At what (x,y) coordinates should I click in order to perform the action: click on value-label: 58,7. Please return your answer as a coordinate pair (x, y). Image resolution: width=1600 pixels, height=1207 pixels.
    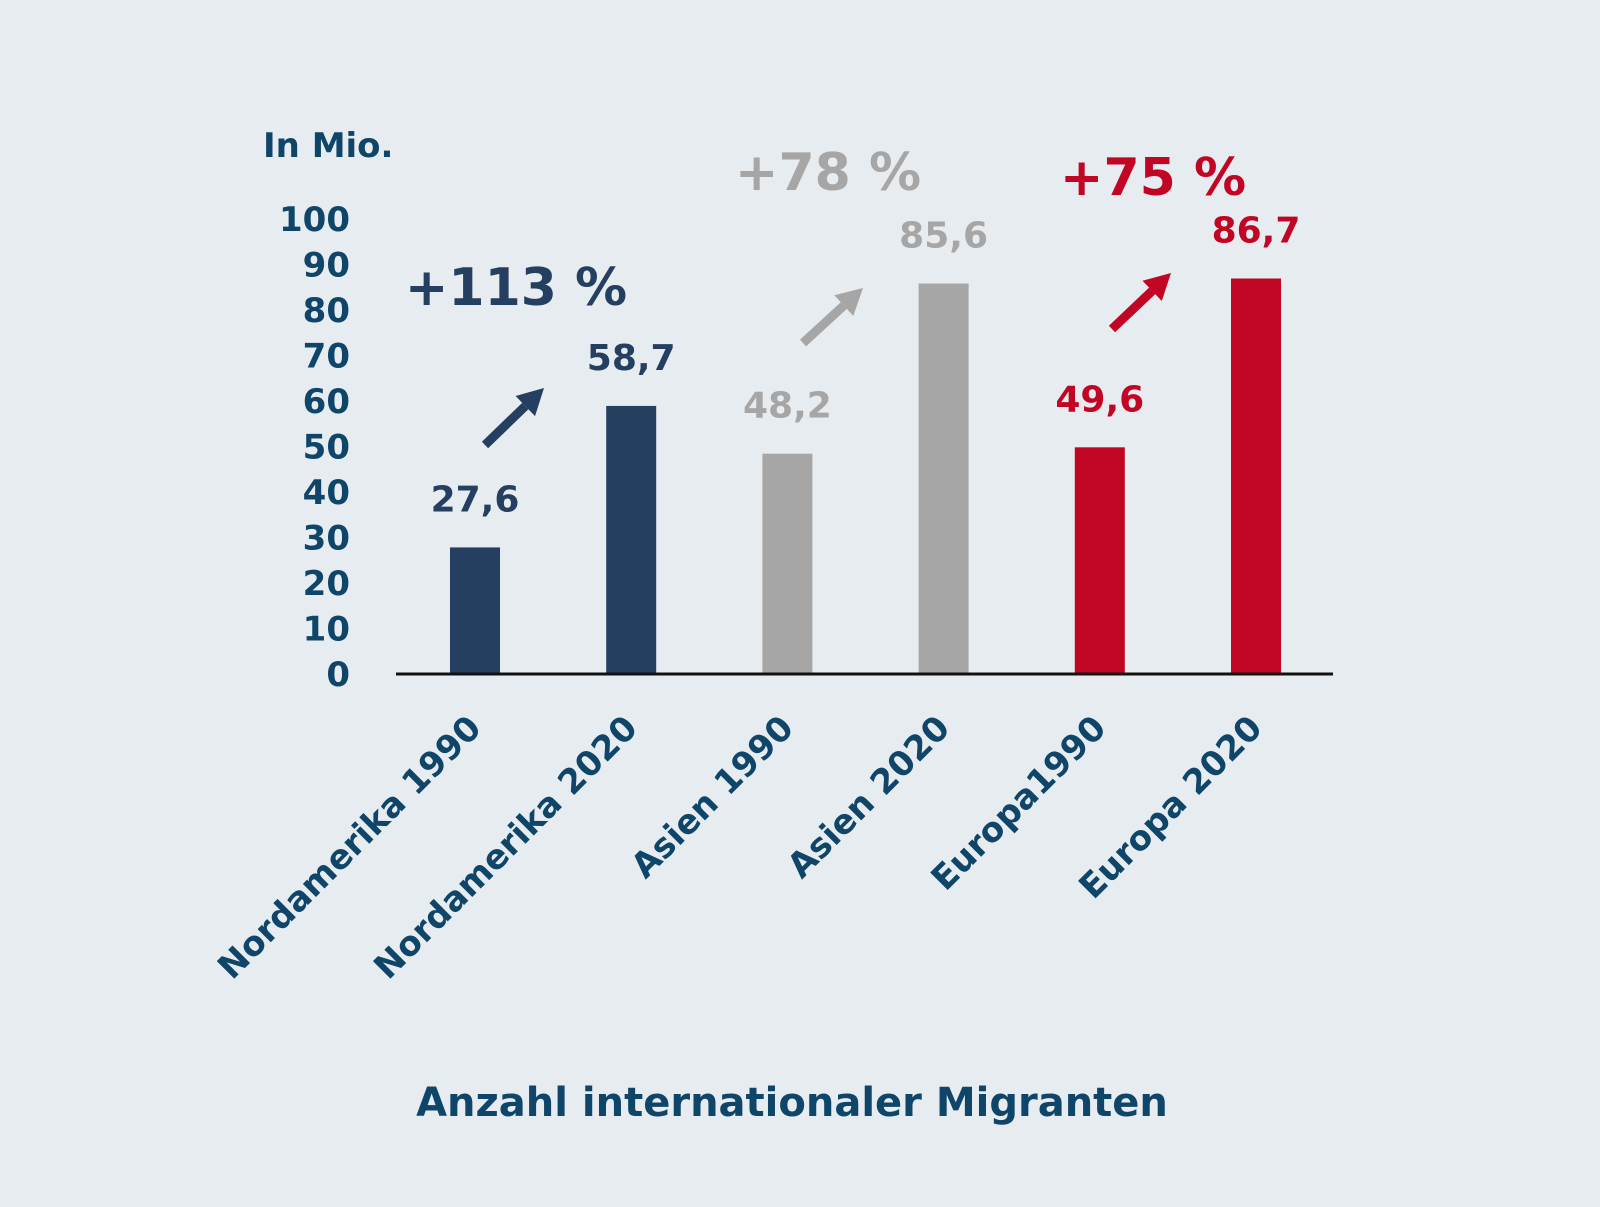
    Looking at the image, I should click on (631, 358).